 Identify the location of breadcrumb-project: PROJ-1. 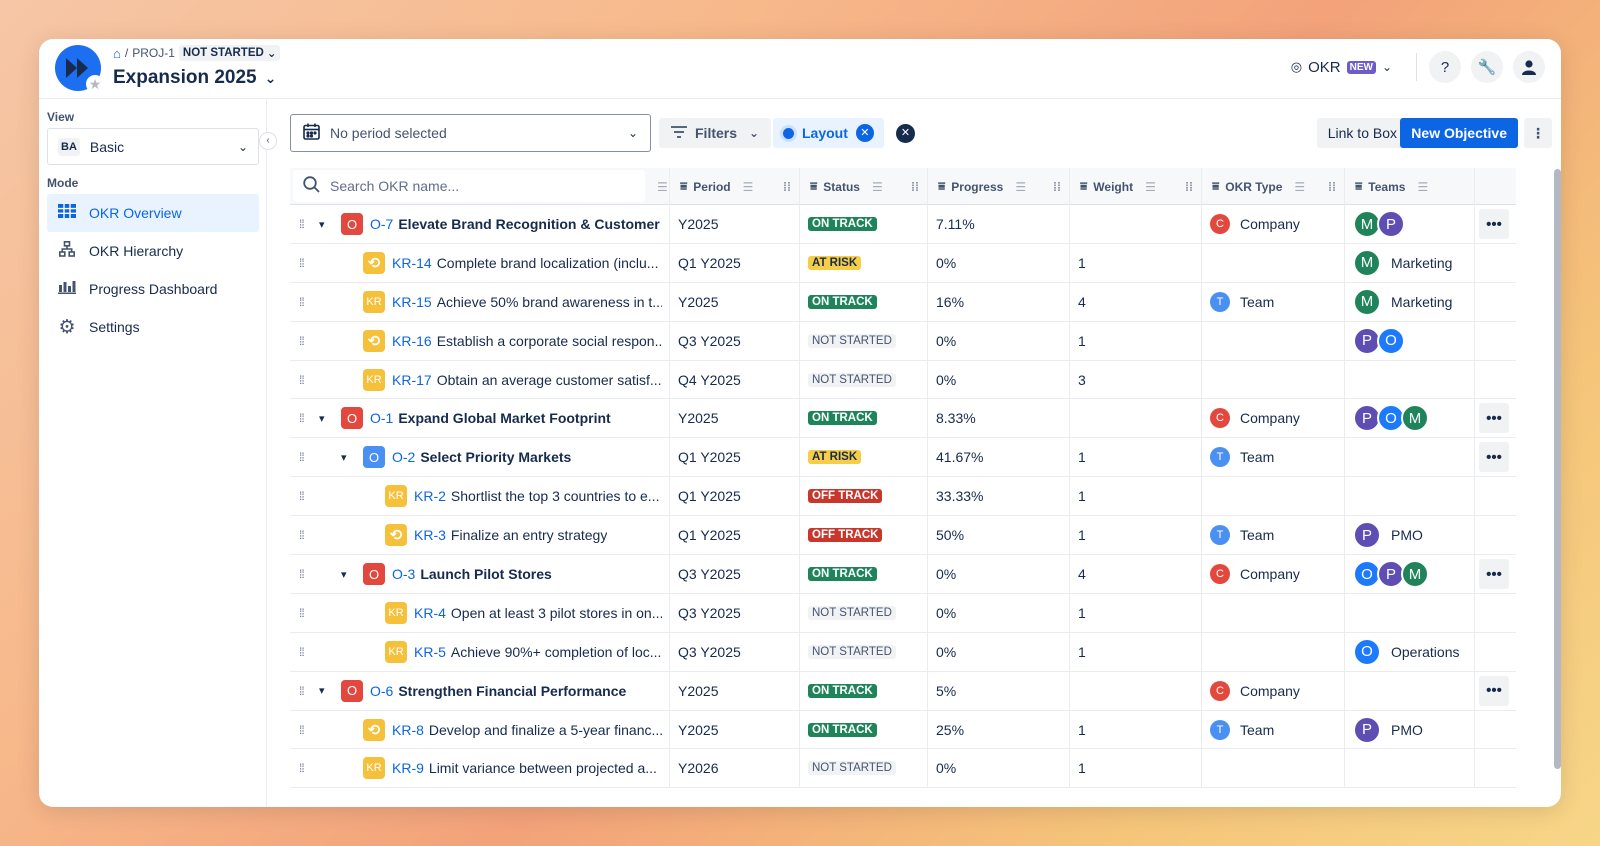
(153, 53).